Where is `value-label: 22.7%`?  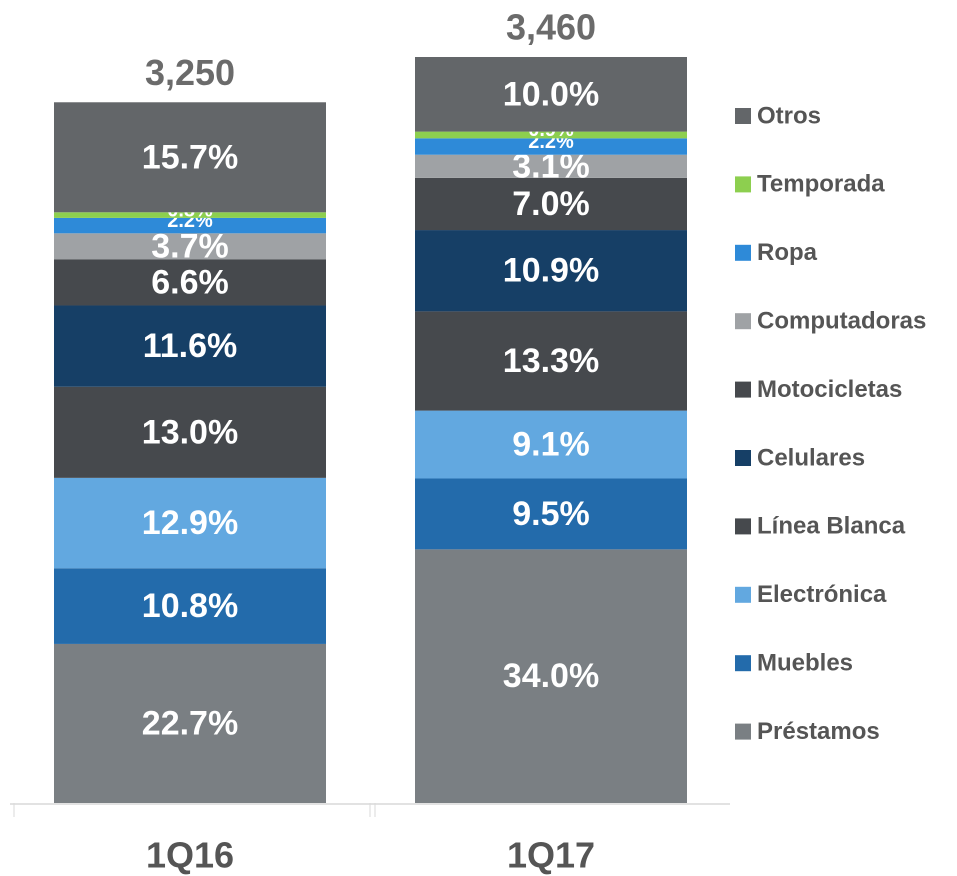 value-label: 22.7% is located at coordinates (190, 723).